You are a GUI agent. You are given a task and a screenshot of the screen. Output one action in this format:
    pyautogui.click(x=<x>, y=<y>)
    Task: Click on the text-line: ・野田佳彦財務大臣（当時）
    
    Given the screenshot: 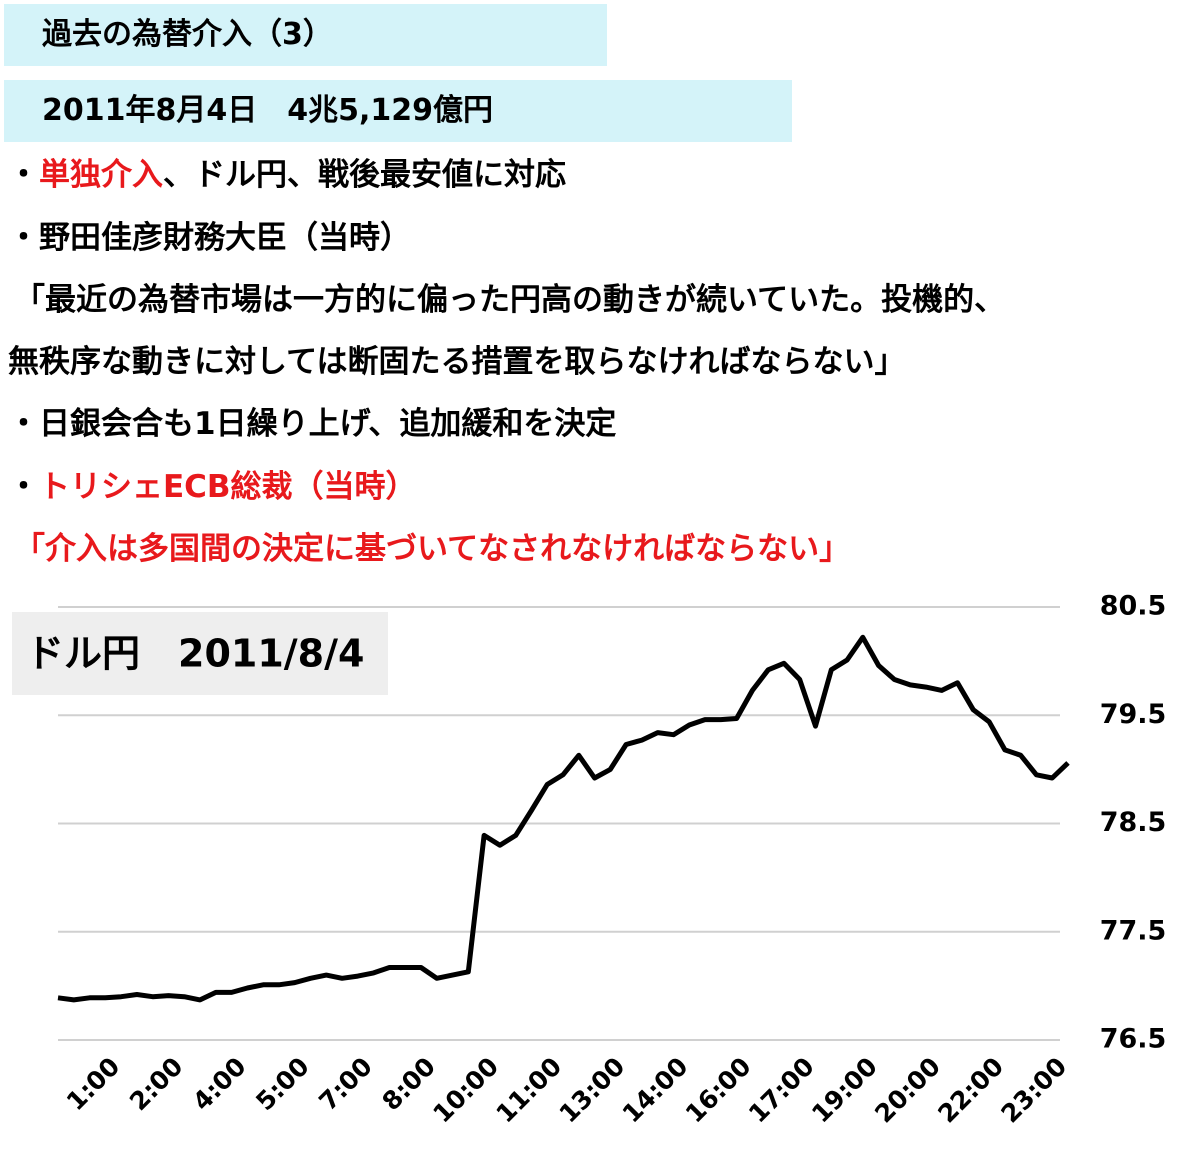 What is the action you would take?
    pyautogui.click(x=209, y=238)
    